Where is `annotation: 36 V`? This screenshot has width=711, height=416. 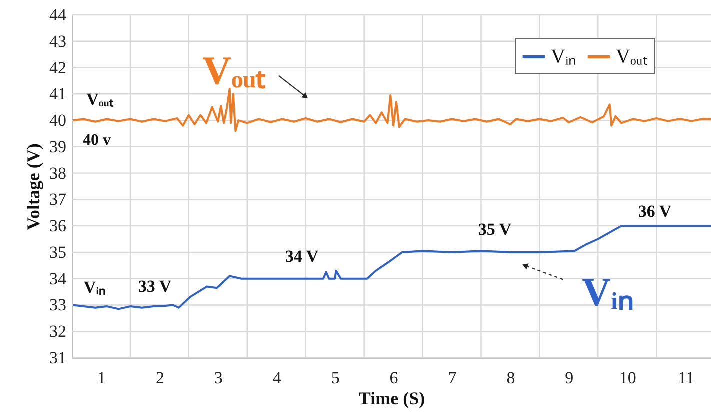 annotation: 36 V is located at coordinates (655, 211).